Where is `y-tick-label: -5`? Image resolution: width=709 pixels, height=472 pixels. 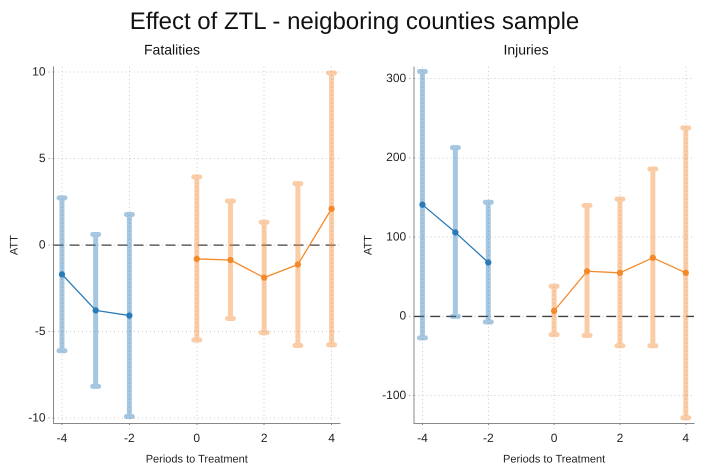 y-tick-label: -5 is located at coordinates (40, 331).